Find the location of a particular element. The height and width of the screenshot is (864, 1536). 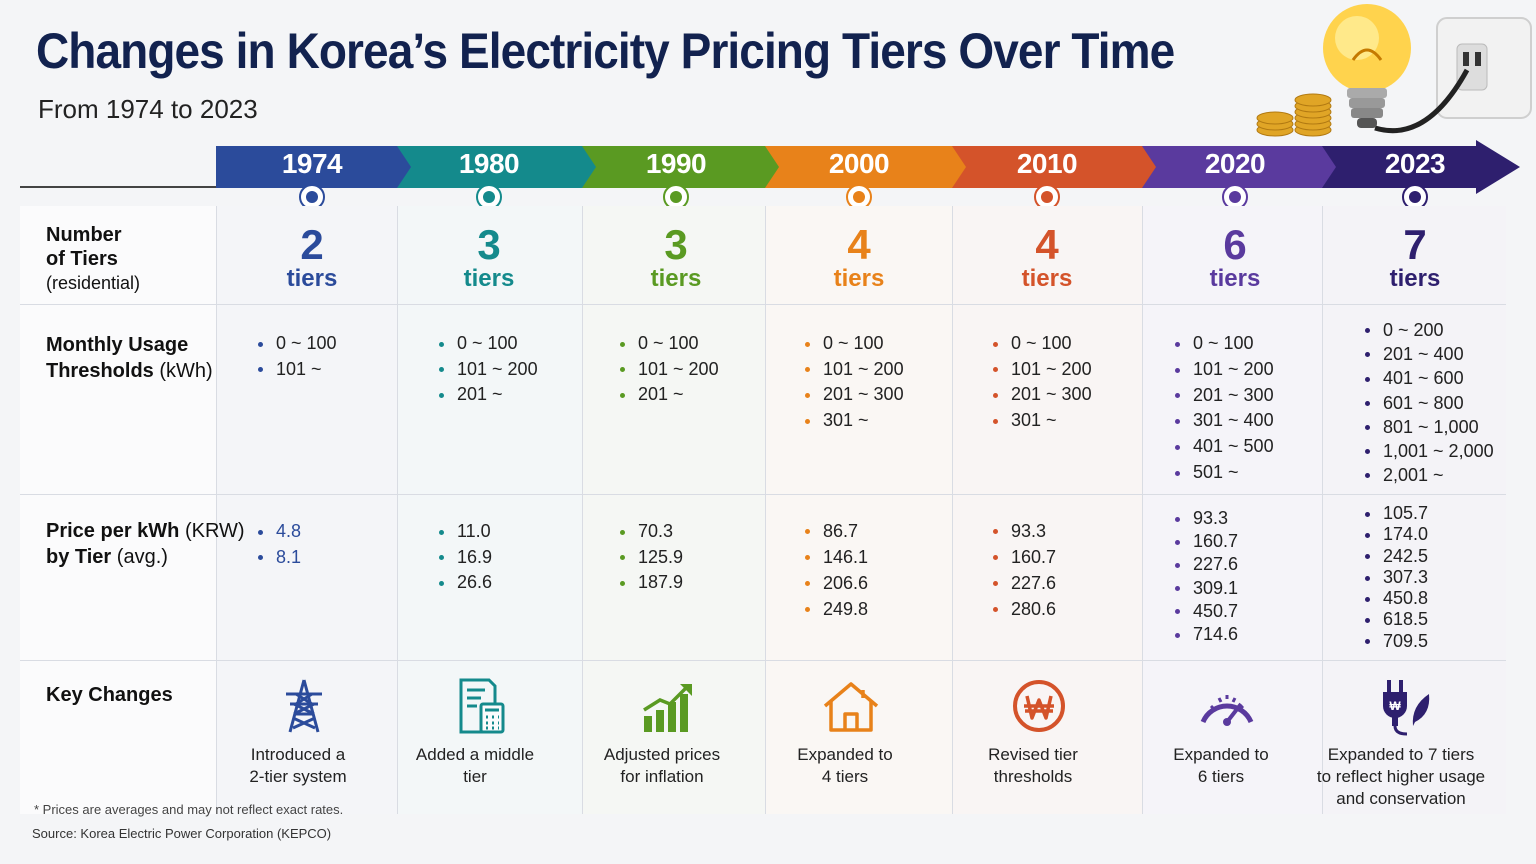

lightbulb-coins-illustration is located at coordinates (1394, 70).